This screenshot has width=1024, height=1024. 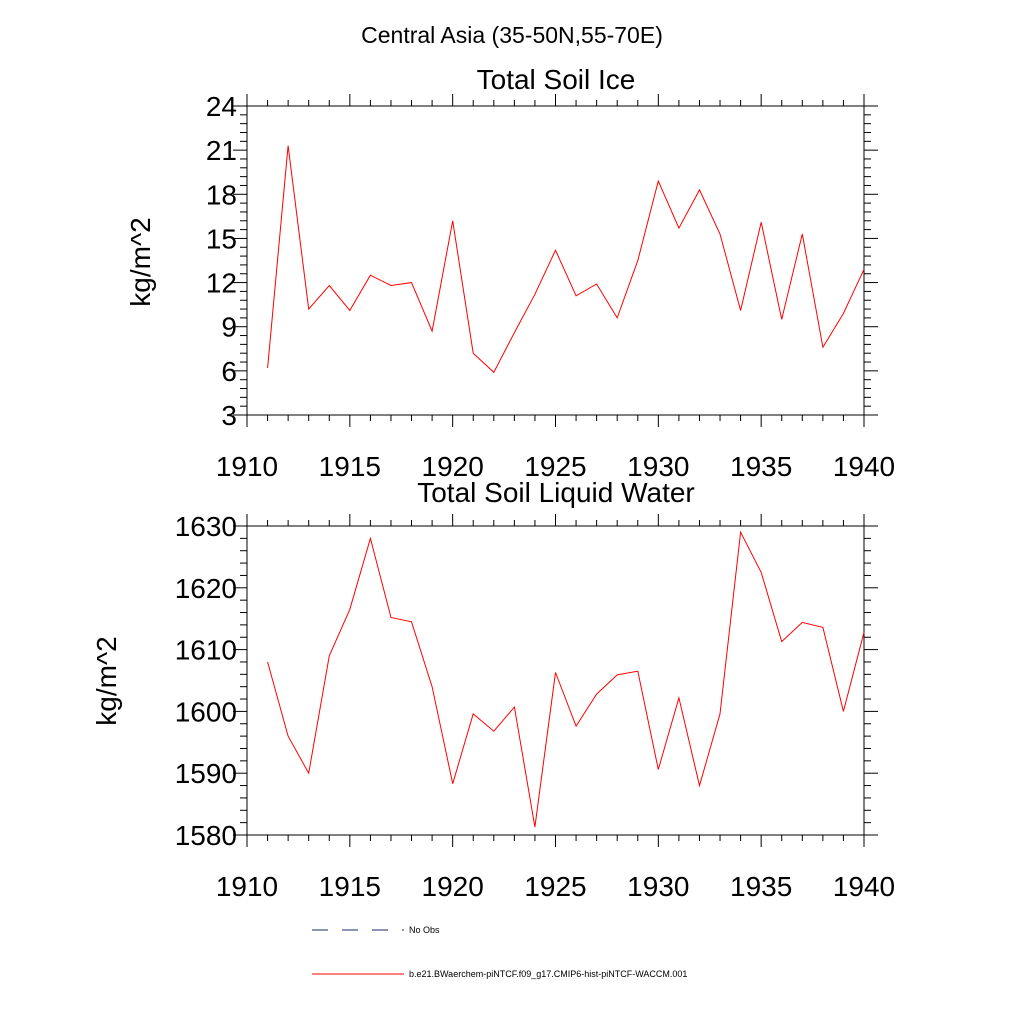 I want to click on panel-title: Total Soil Liquid Water, so click(x=556, y=492).